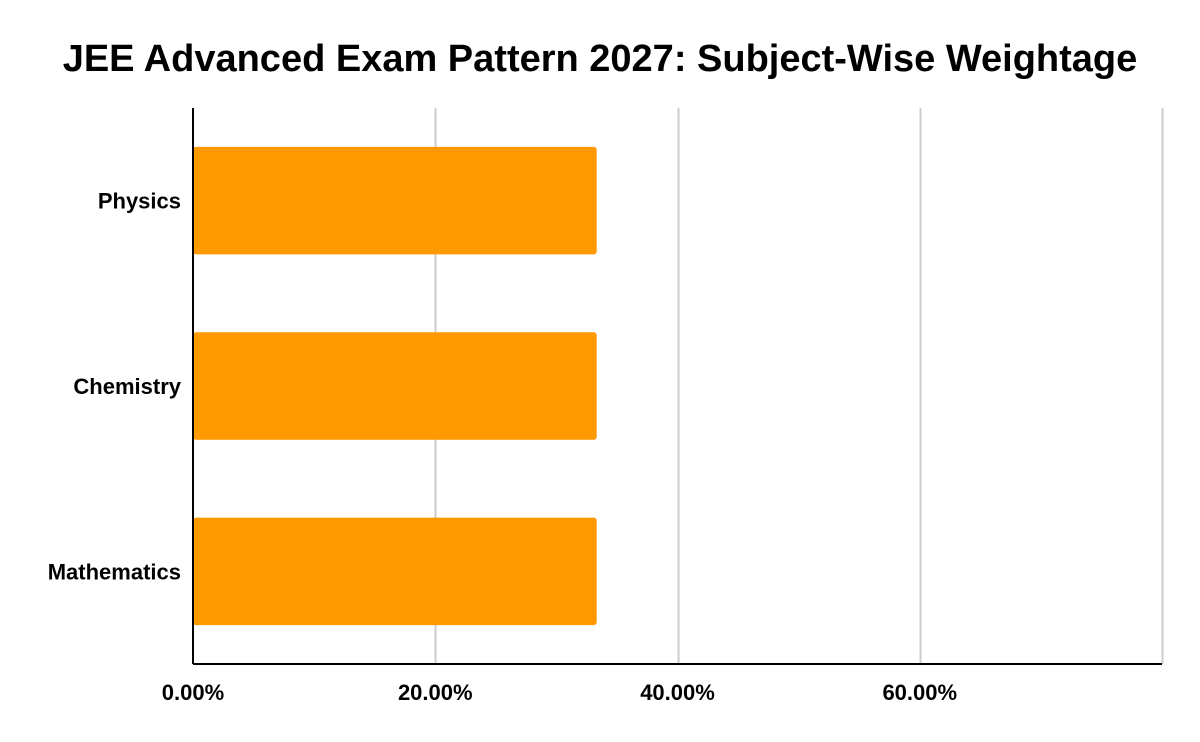  I want to click on y-tick-label: Chemistry, so click(127, 386).